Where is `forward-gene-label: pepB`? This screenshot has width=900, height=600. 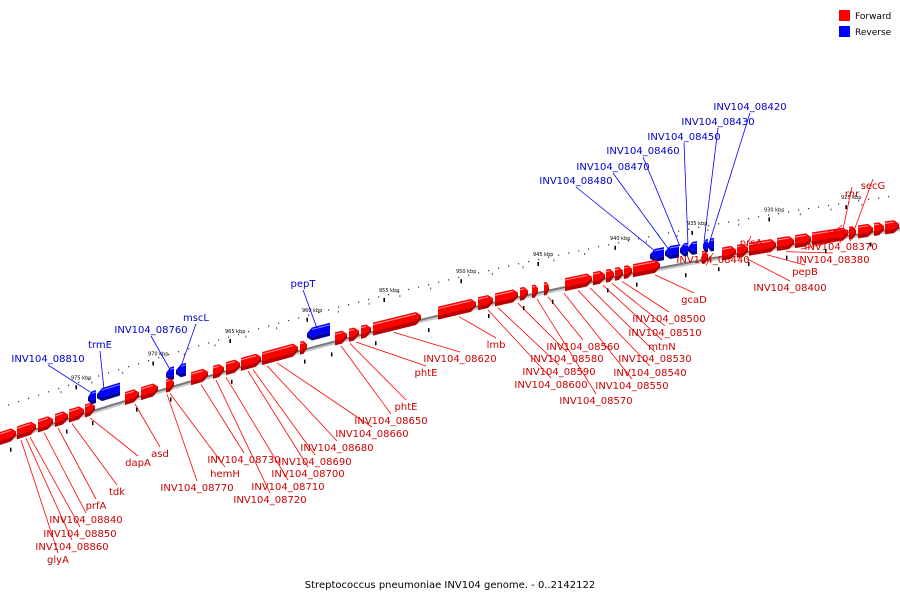
forward-gene-label: pepB is located at coordinates (805, 272).